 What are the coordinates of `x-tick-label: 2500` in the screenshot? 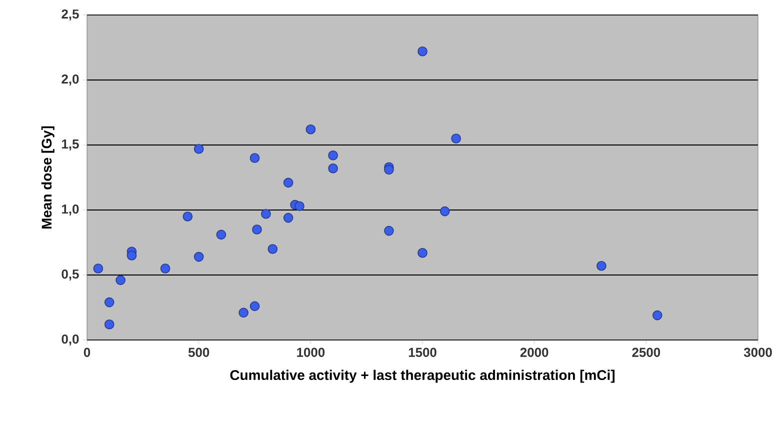 It's located at (646, 352).